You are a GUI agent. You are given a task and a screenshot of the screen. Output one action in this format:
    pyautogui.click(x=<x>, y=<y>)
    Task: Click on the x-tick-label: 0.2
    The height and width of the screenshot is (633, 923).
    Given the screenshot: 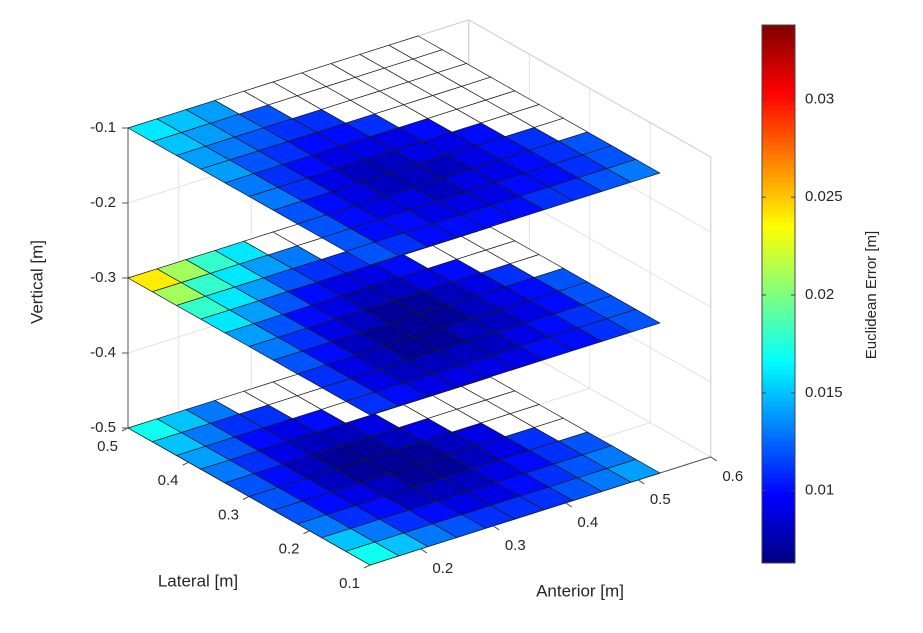 What is the action you would take?
    pyautogui.click(x=442, y=568)
    